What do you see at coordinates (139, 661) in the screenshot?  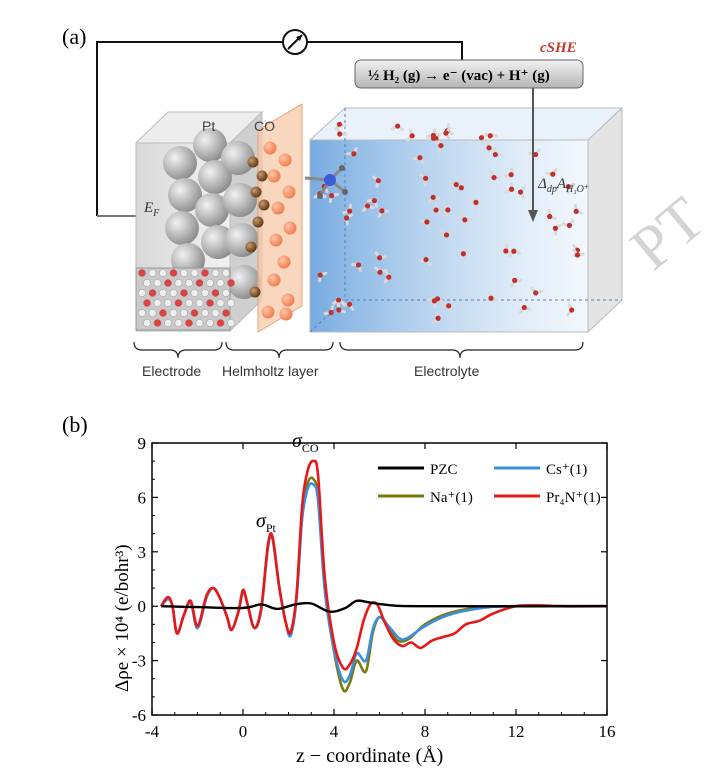 I see `y-tick-label: -3` at bounding box center [139, 661].